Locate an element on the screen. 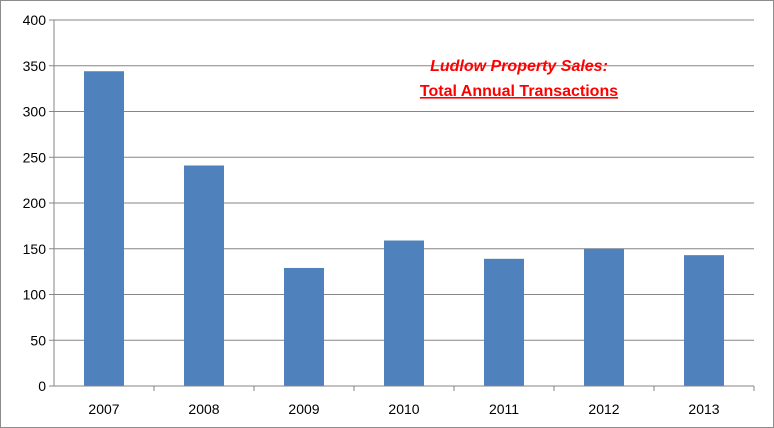  chart-subtitle: Total Annual Transactions is located at coordinates (519, 91).